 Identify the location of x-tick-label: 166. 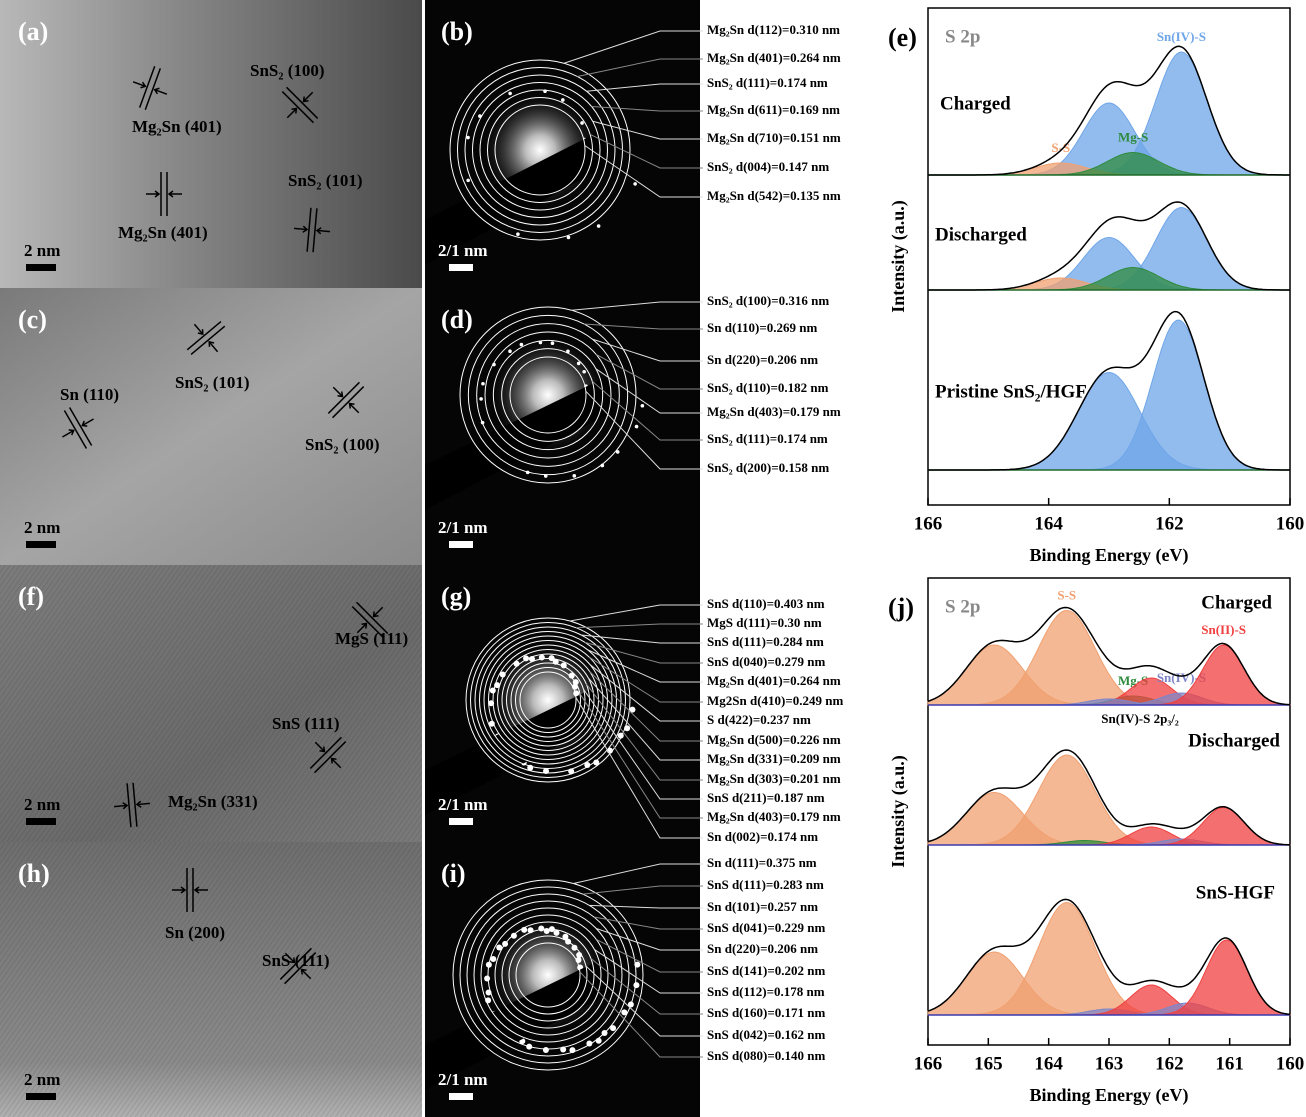
(928, 1063).